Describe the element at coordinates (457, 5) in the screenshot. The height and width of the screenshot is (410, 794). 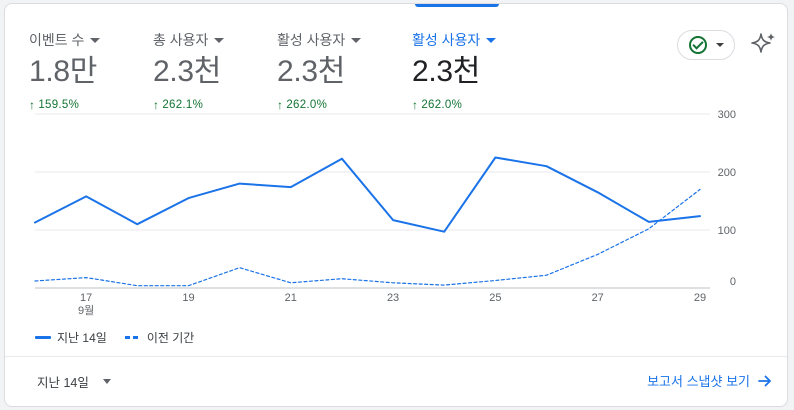
I see `active-metric-indicator` at that location.